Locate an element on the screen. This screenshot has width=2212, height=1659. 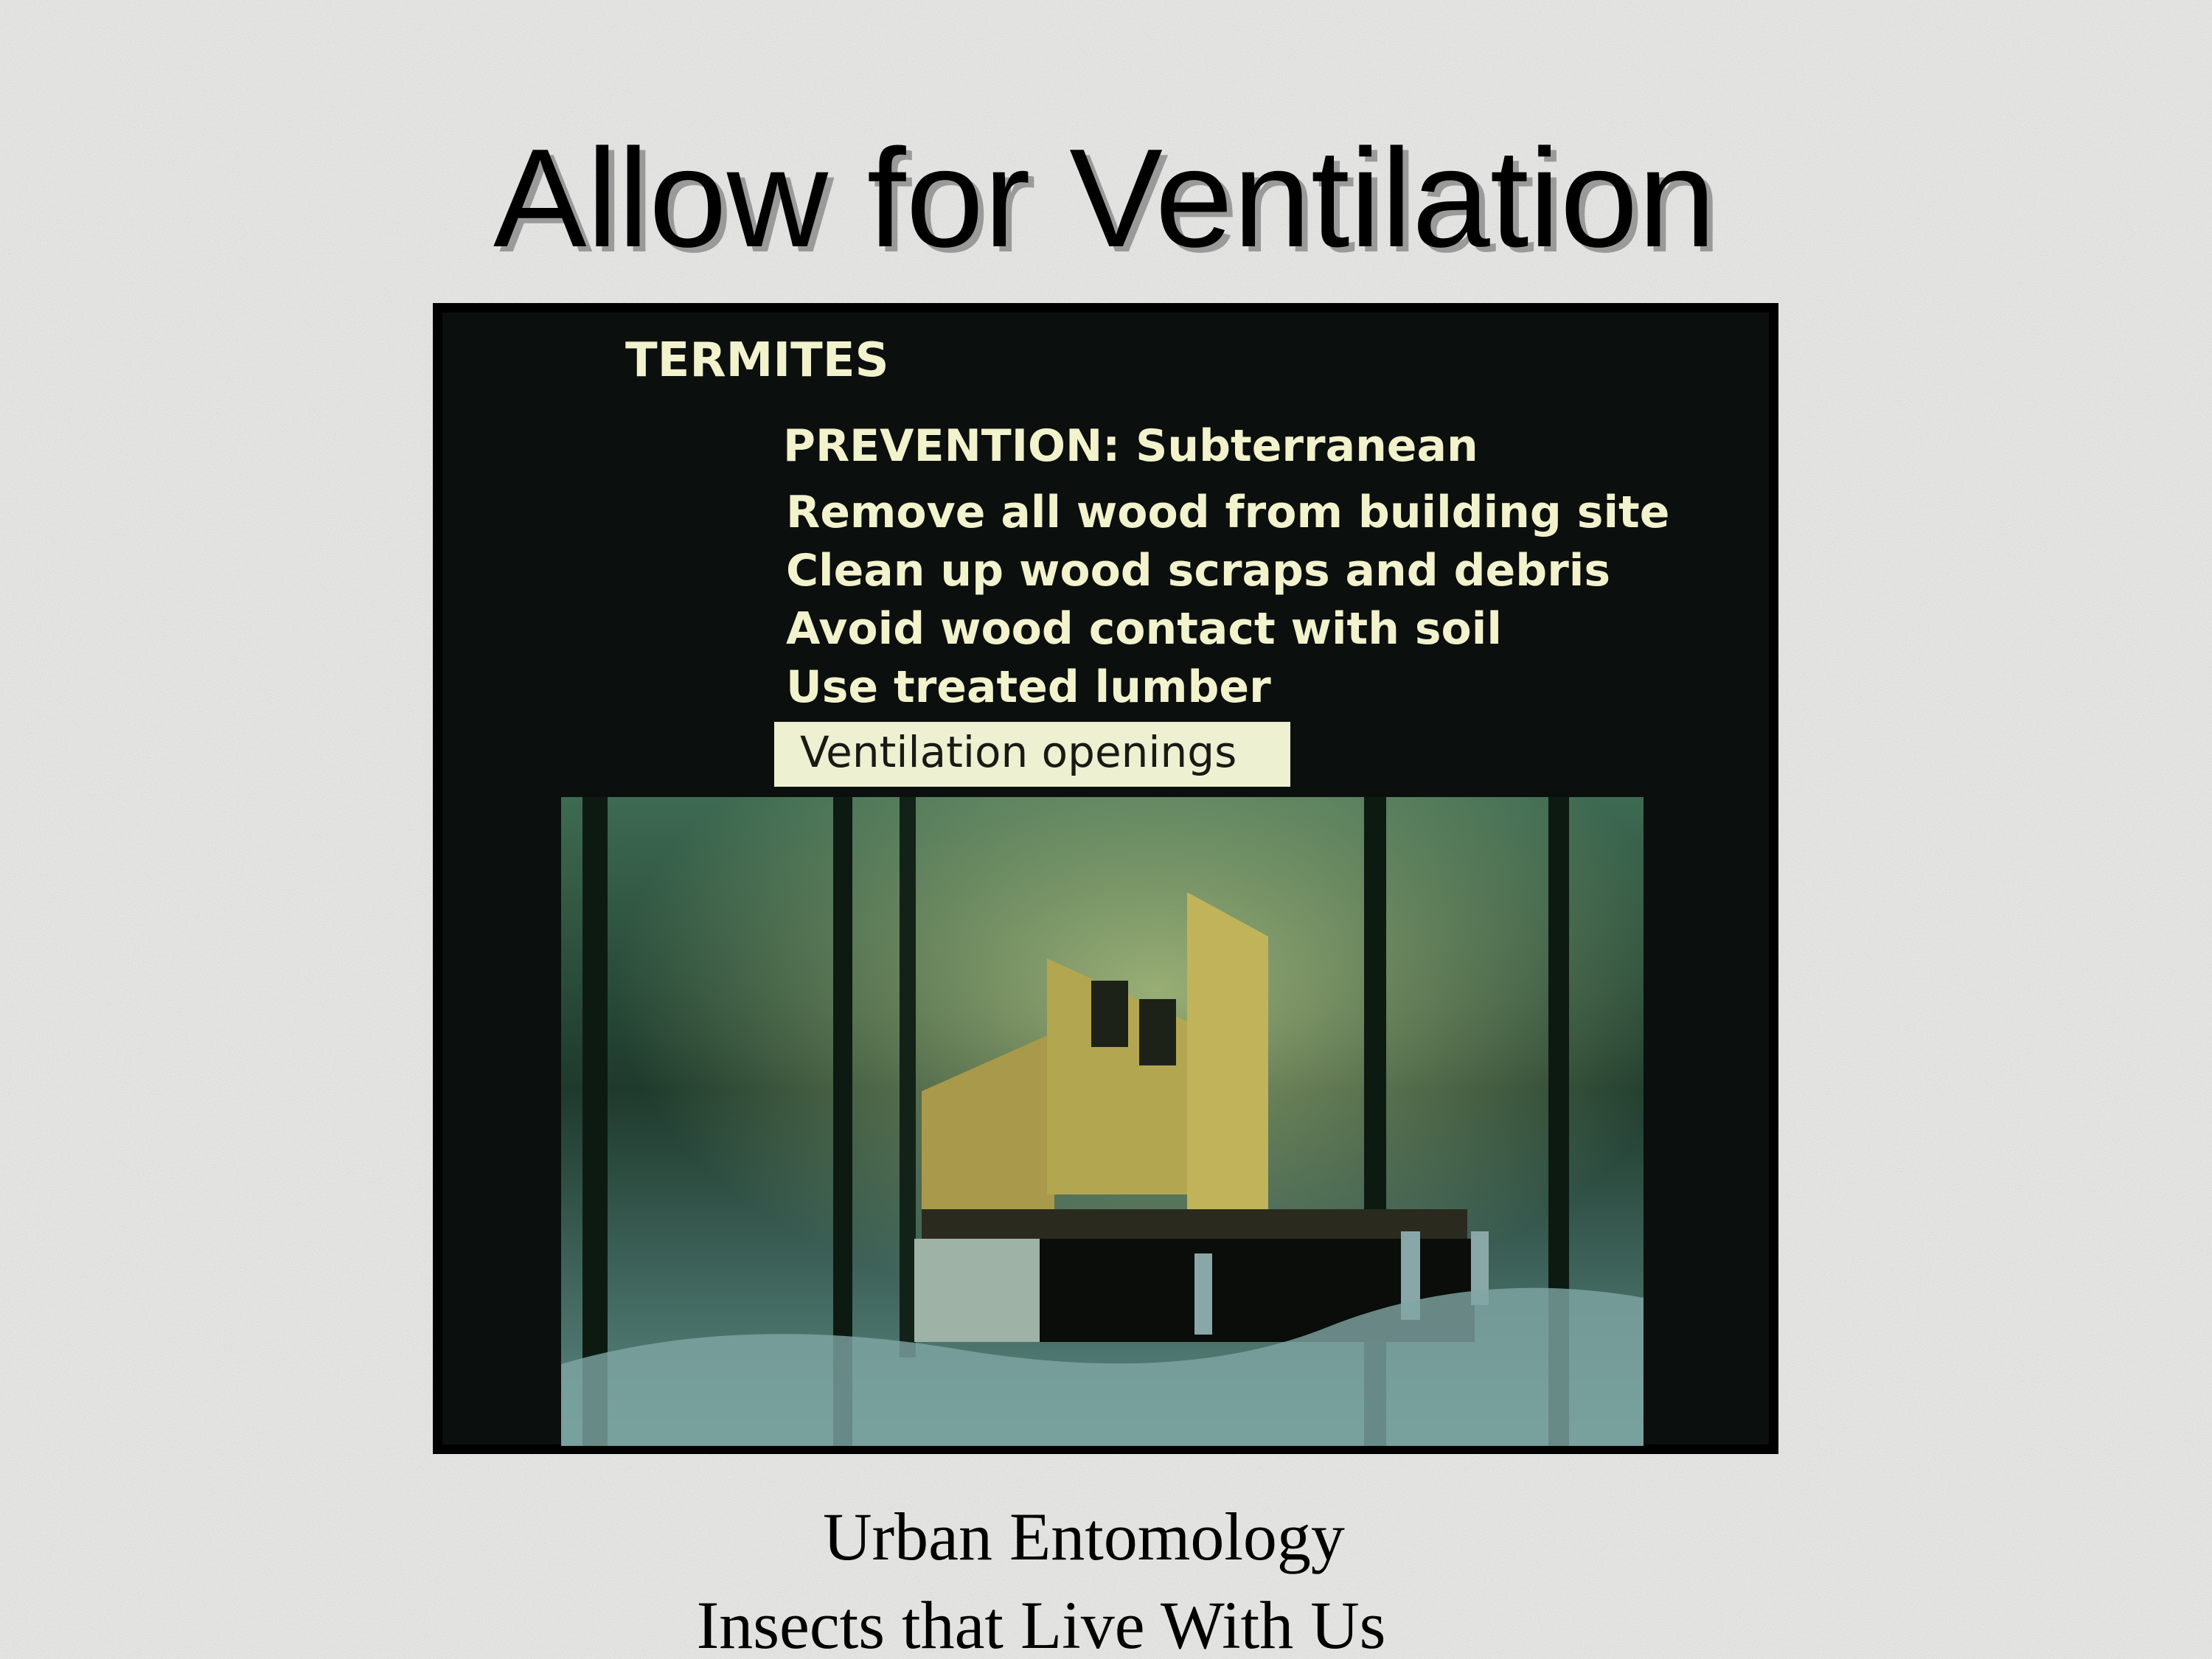
slide-item: Avoid wood contact with soil is located at coordinates (1144, 629).